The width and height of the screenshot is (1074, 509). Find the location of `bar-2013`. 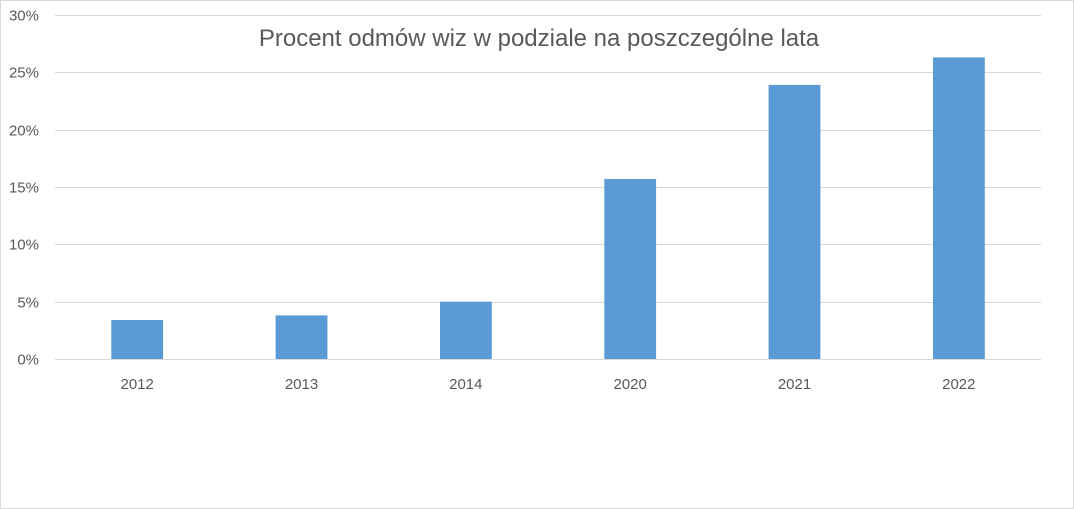

bar-2013 is located at coordinates (301, 337).